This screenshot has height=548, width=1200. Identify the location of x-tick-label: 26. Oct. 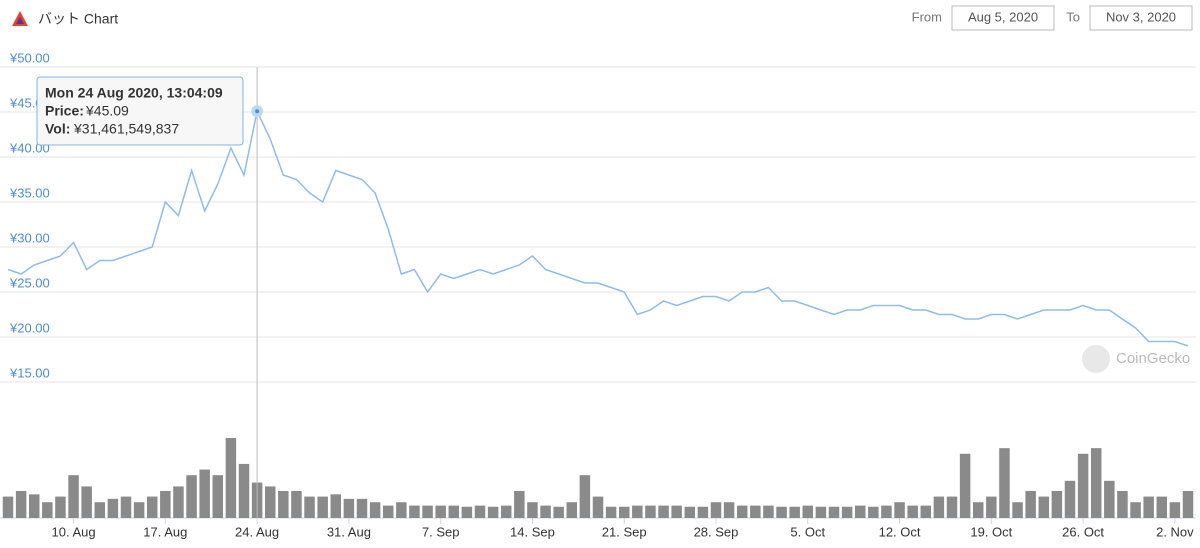
(1083, 531).